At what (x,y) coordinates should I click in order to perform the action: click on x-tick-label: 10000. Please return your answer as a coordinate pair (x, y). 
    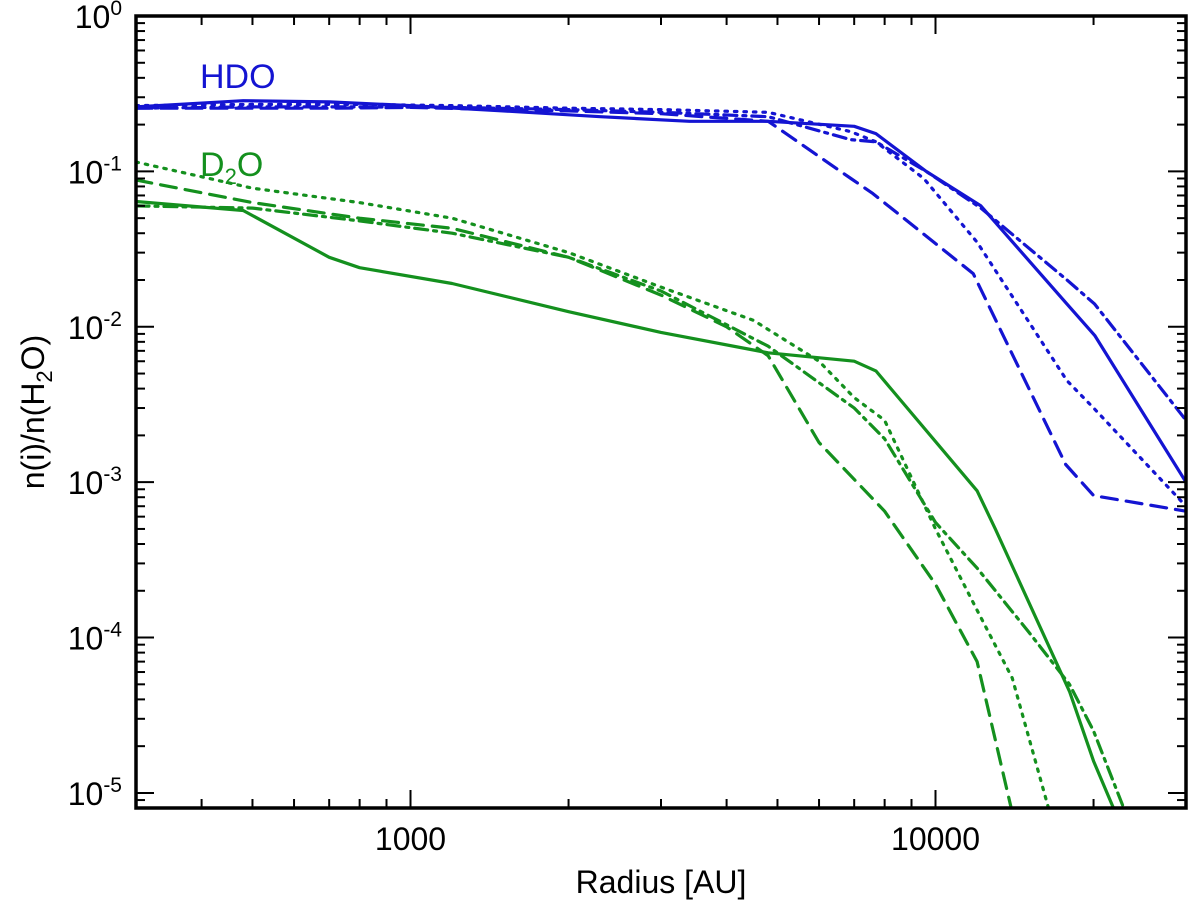
    Looking at the image, I should click on (935, 839).